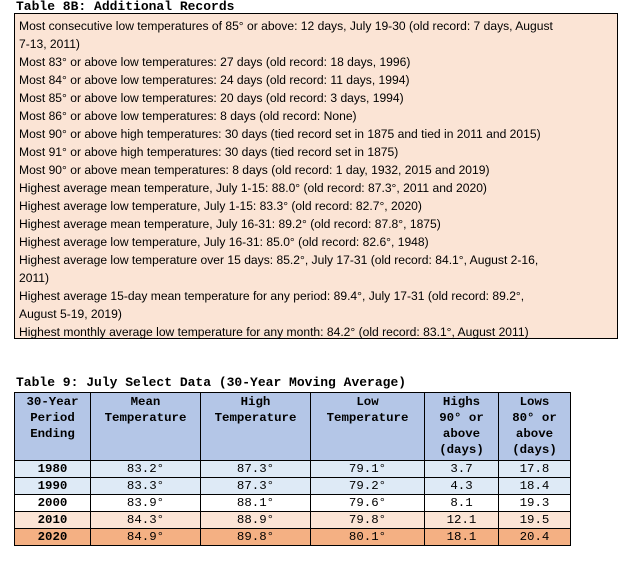  Describe the element at coordinates (255, 503) in the screenshot. I see `high-cell: 88.1°` at that location.